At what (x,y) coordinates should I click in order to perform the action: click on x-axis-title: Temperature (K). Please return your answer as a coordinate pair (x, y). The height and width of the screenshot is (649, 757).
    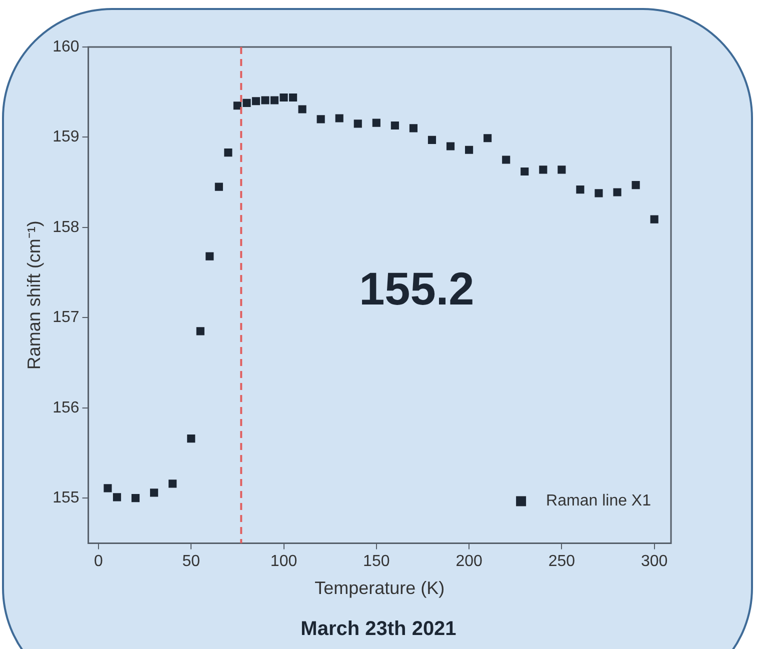
    Looking at the image, I should click on (379, 588).